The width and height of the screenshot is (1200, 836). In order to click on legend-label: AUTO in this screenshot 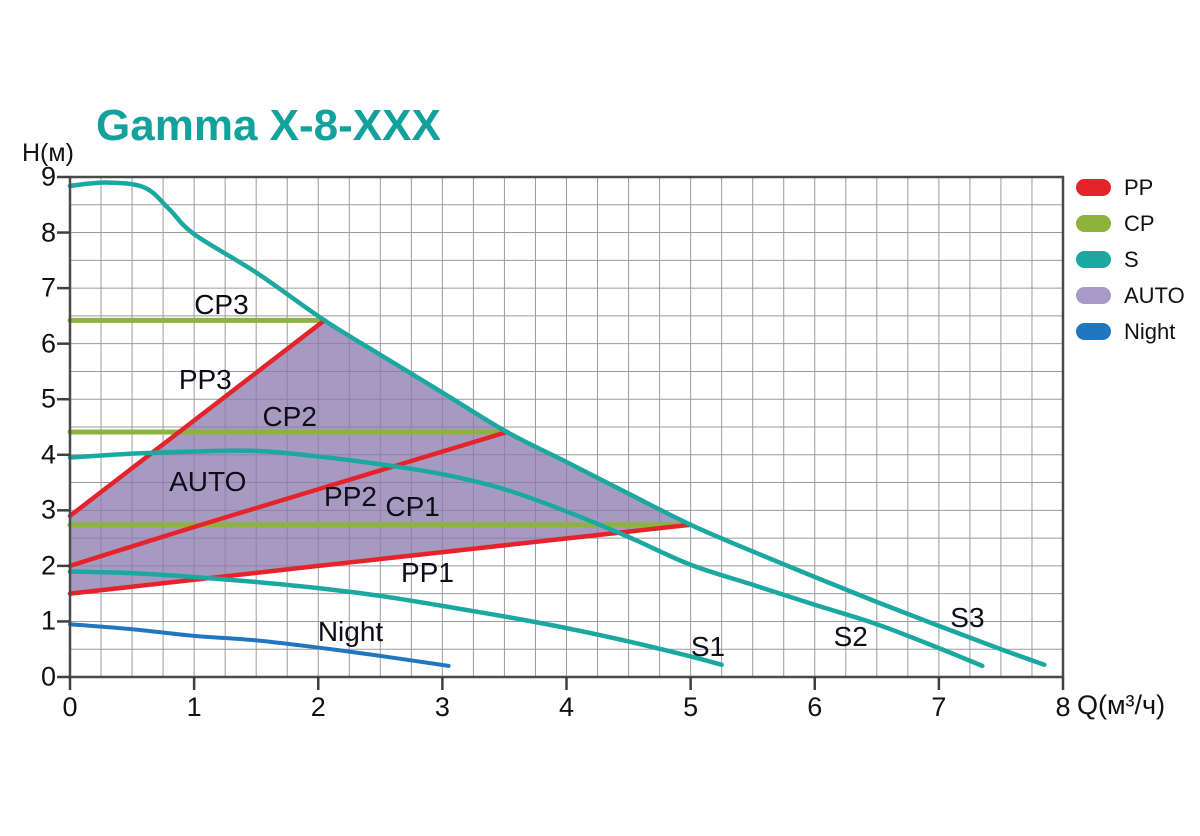, I will do `click(1154, 295)`.